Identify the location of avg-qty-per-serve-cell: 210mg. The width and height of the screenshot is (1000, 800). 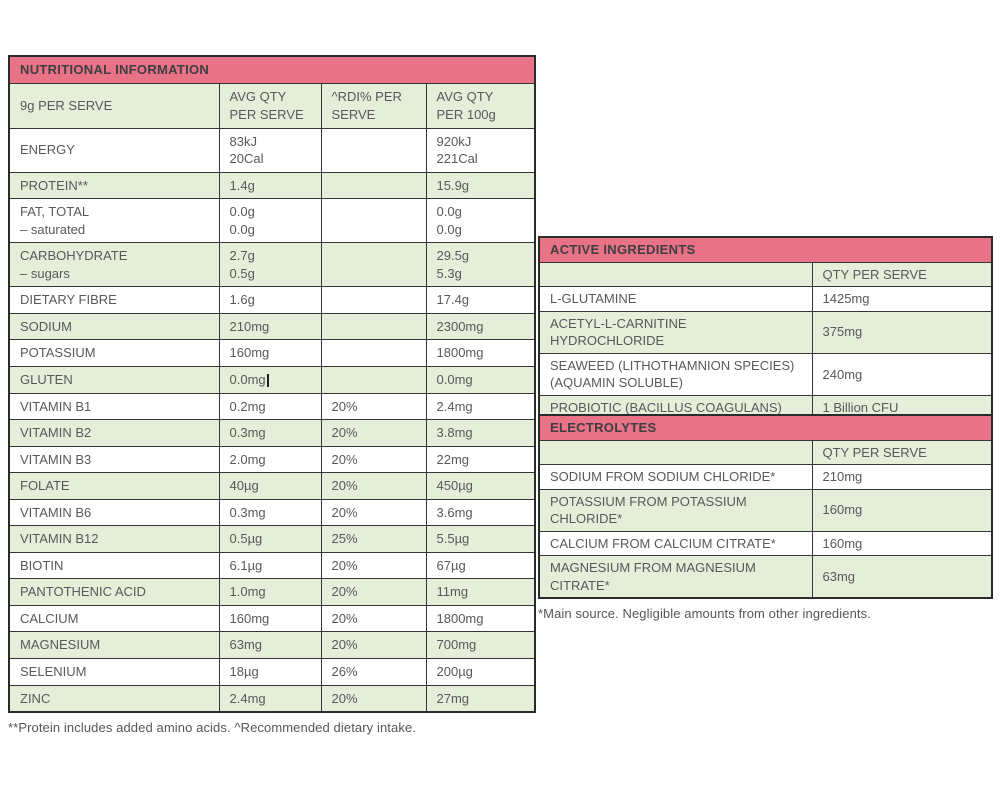
(270, 326).